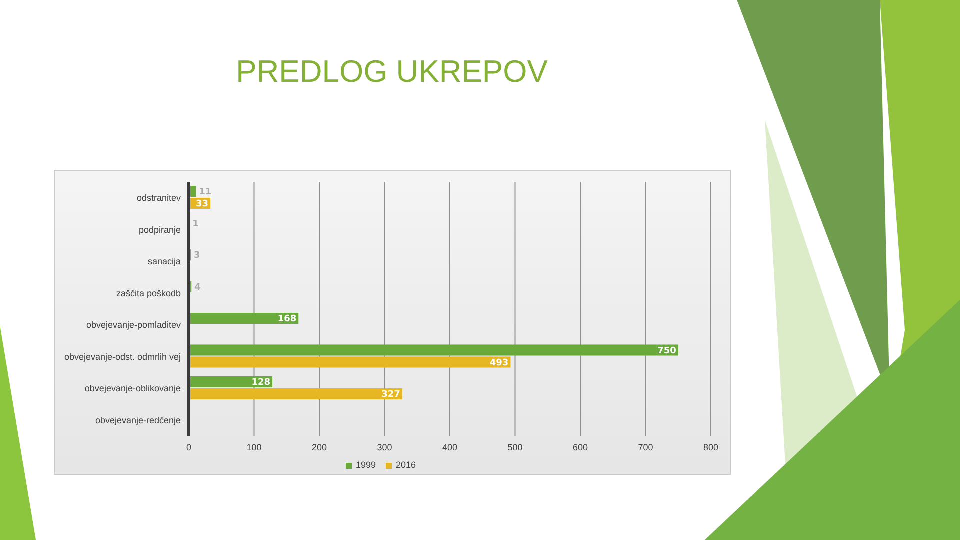  Describe the element at coordinates (366, 465) in the screenshot. I see `legend-label: 1999` at that location.